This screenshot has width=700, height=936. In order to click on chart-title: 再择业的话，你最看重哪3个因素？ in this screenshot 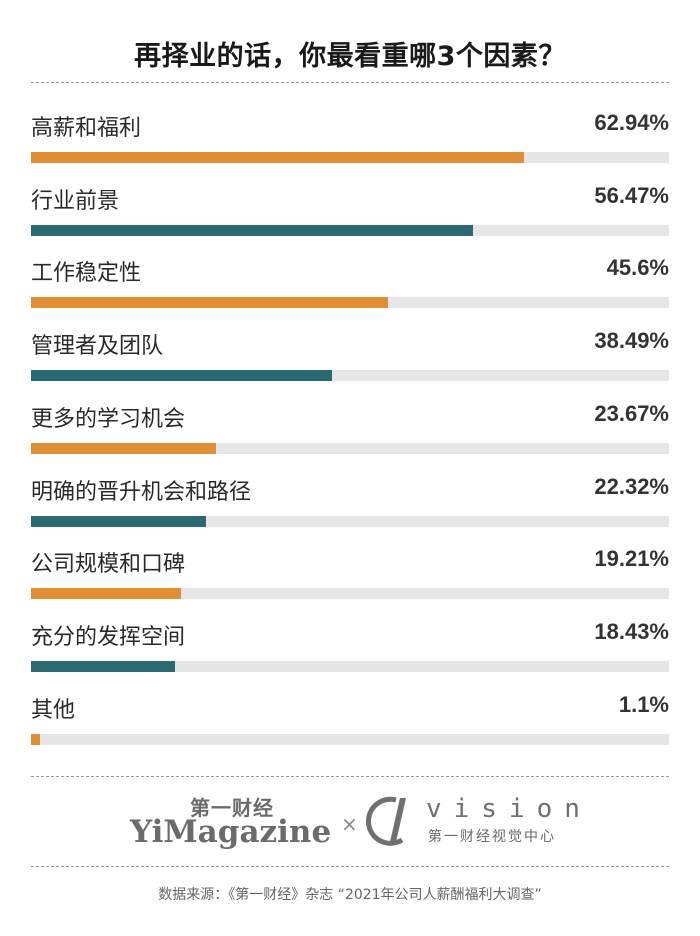, I will do `click(350, 56)`.